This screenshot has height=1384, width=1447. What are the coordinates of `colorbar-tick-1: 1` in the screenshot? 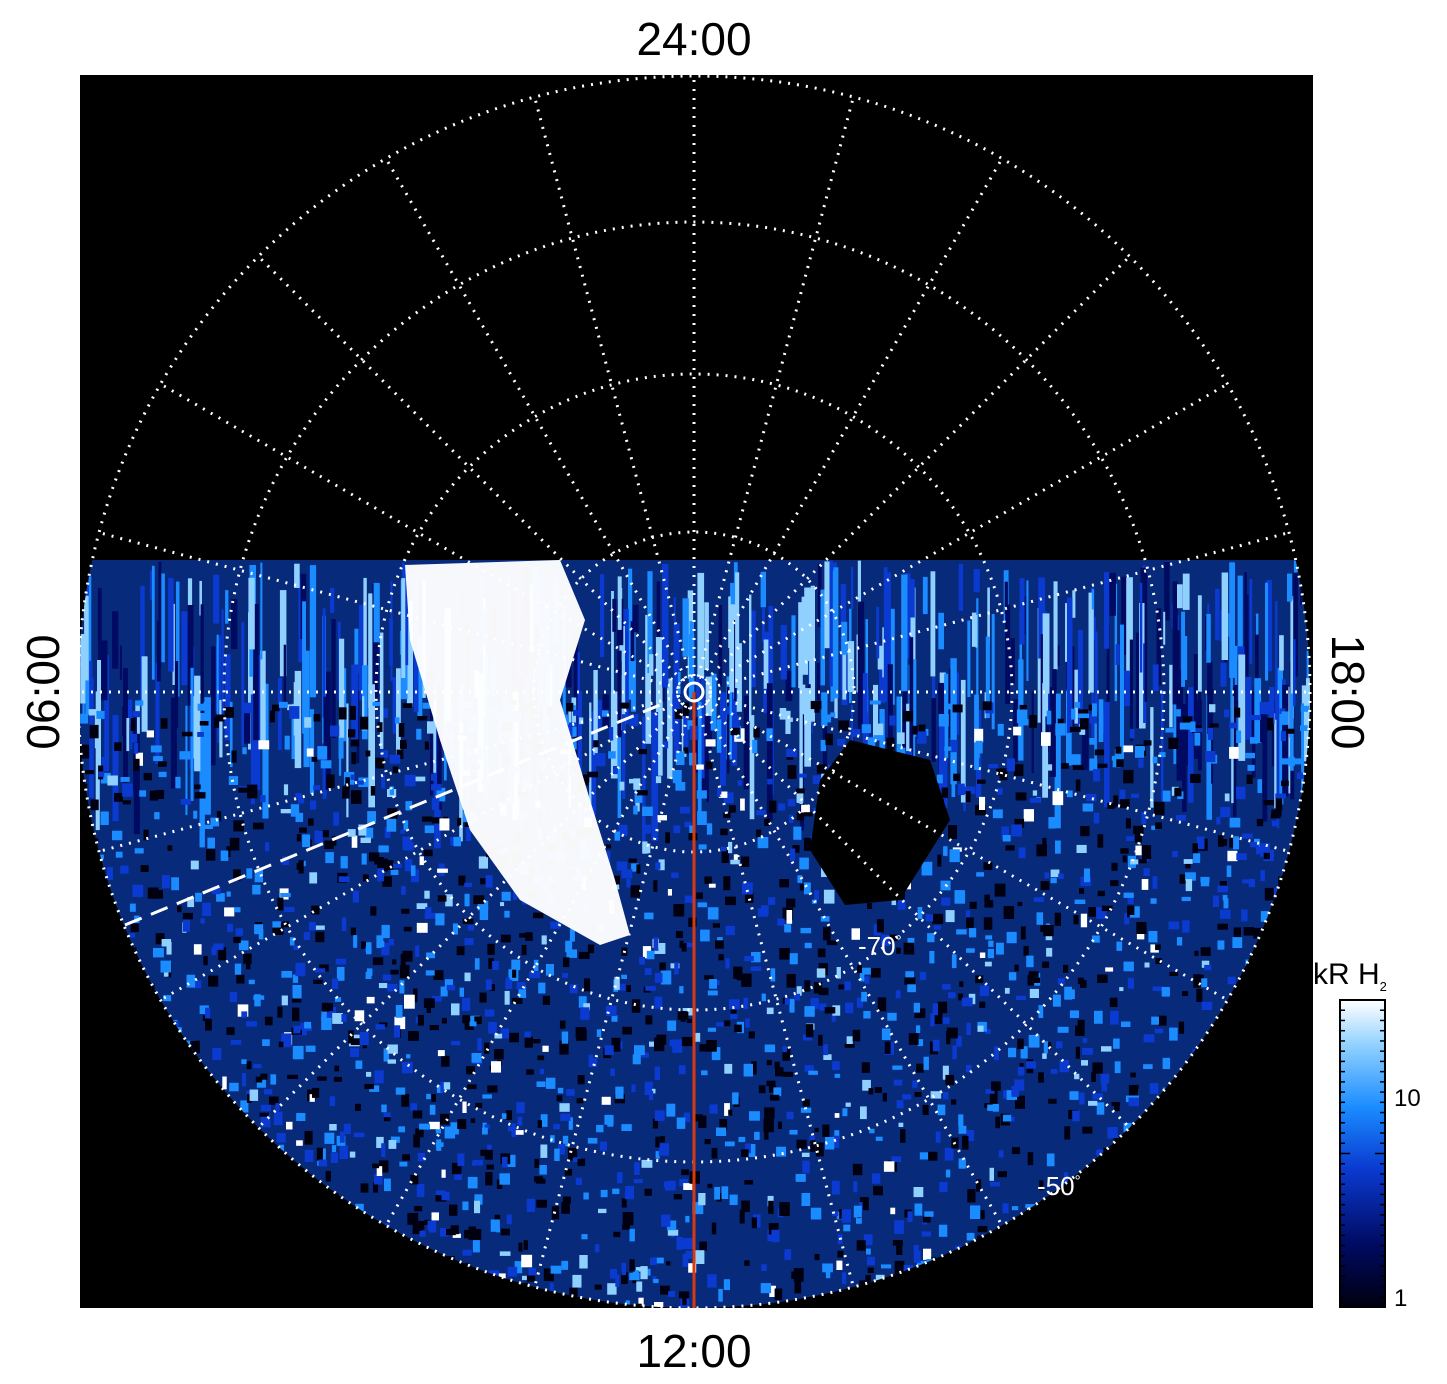 It's located at (1401, 1298).